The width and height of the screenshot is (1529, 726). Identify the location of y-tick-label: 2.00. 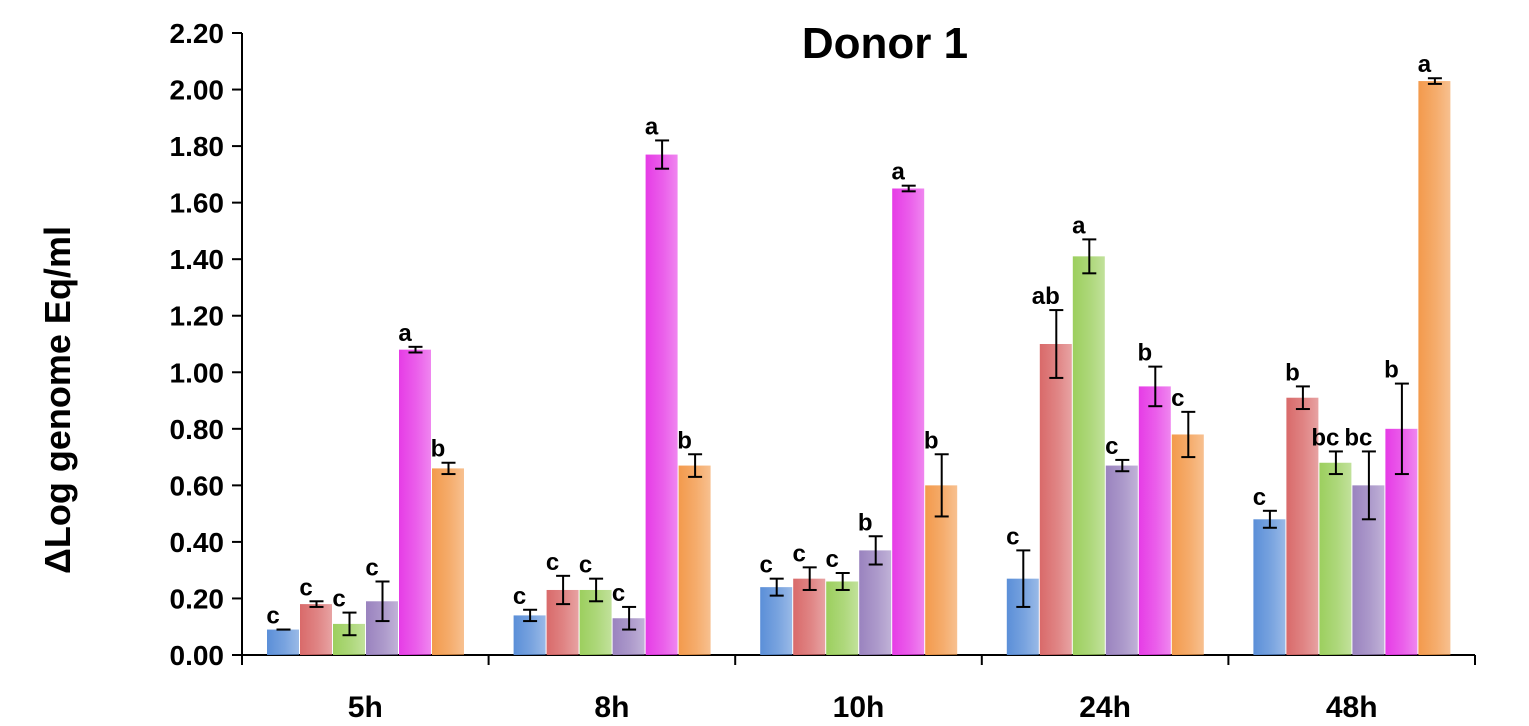
(197, 90).